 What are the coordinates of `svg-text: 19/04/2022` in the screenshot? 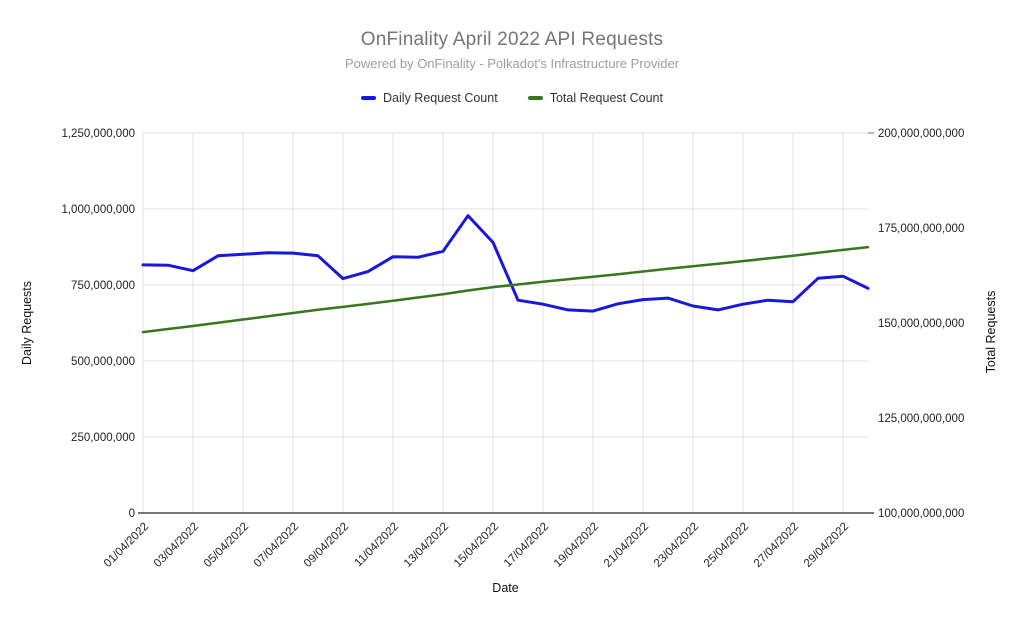 It's located at (576, 545).